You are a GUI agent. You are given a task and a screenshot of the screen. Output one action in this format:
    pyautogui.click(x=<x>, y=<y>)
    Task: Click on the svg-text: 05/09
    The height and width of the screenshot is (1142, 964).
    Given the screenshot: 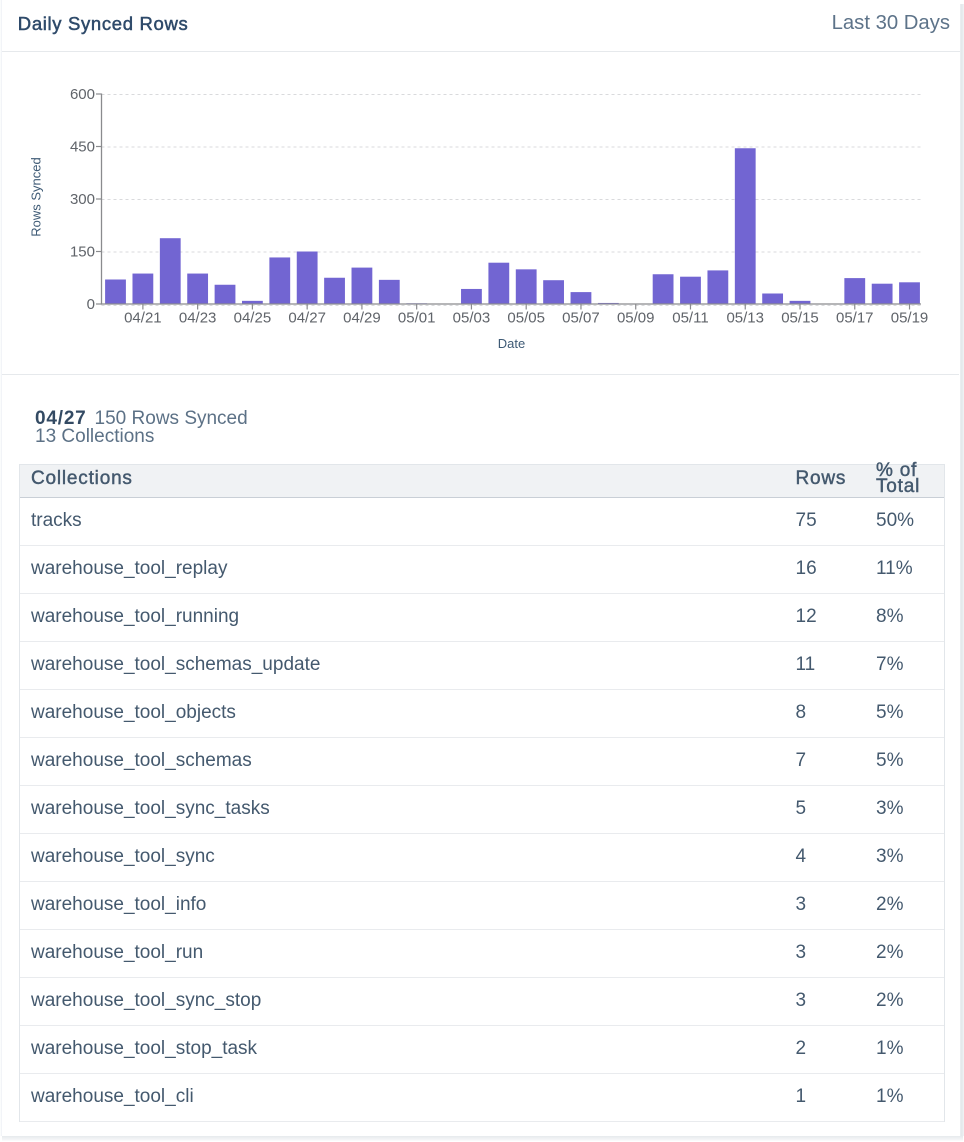 What is the action you would take?
    pyautogui.click(x=636, y=318)
    